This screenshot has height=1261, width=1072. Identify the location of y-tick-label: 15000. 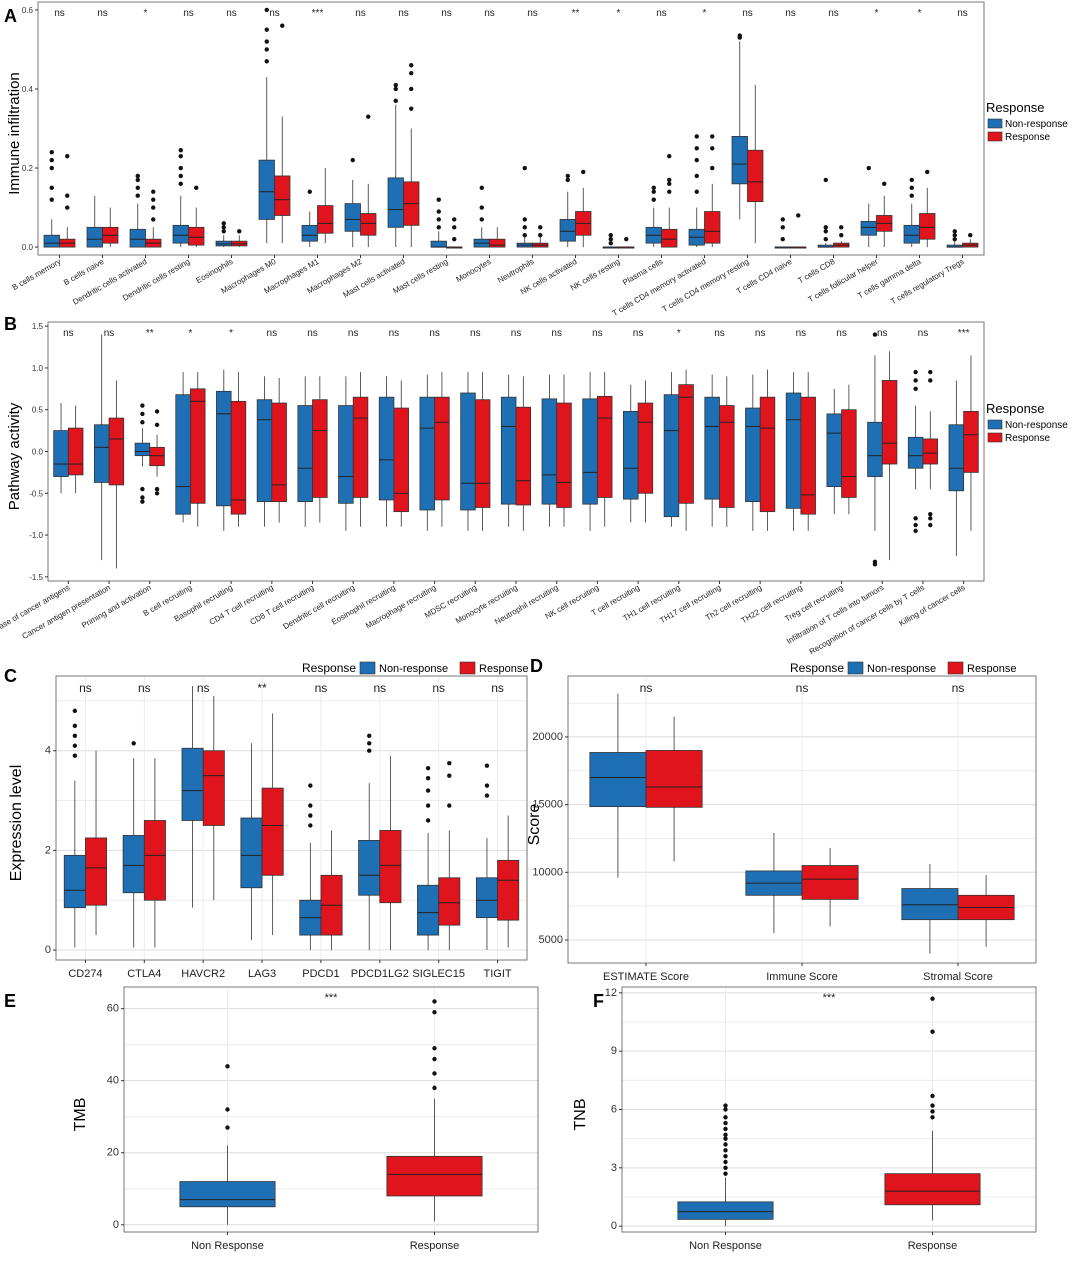
(547, 805).